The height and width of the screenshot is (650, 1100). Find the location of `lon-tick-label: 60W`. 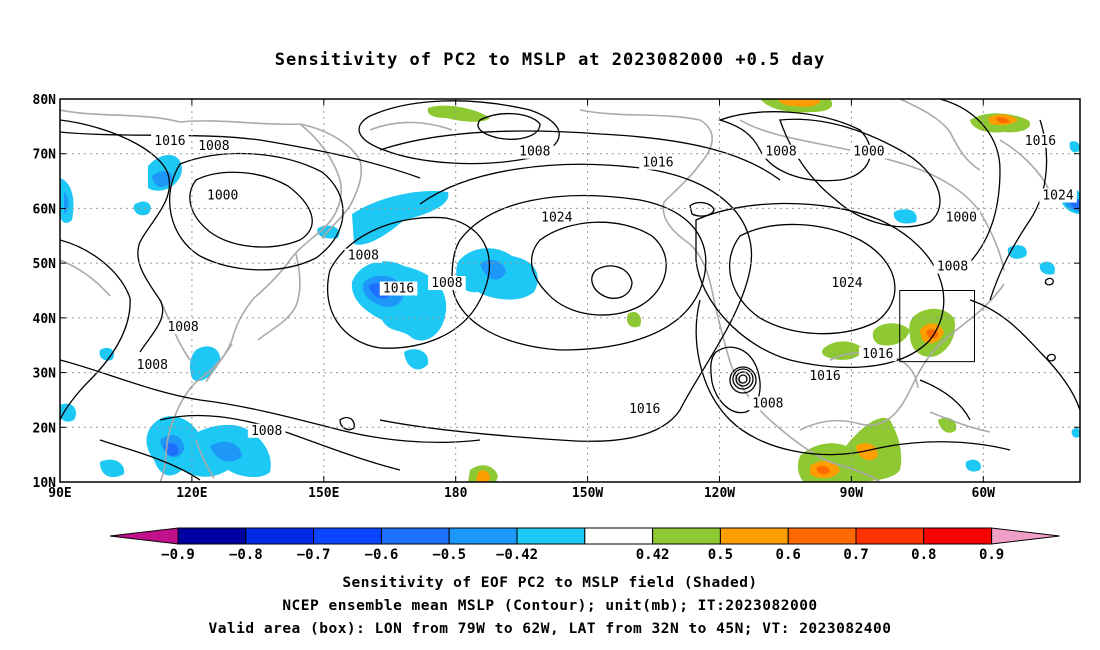

lon-tick-label: 60W is located at coordinates (984, 493).